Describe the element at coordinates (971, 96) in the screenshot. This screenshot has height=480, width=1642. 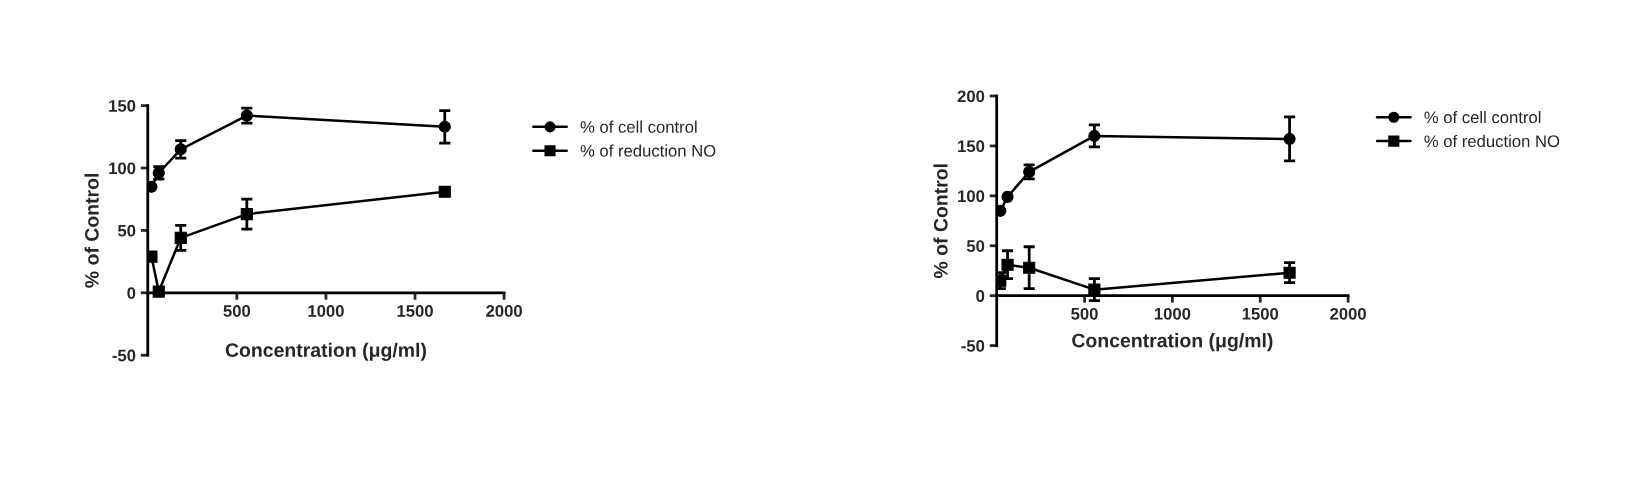
I see `y-tick-label: 200` at that location.